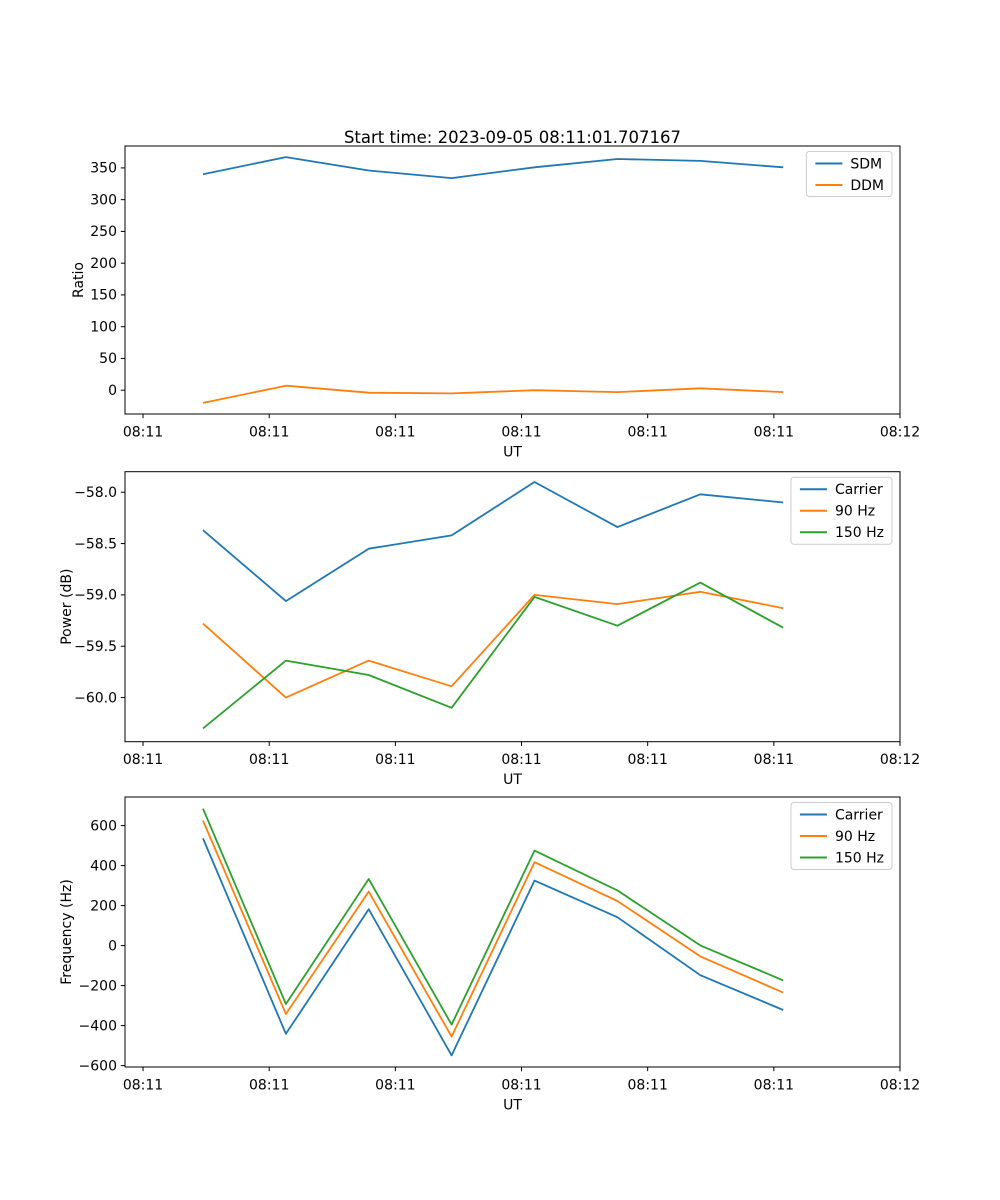 The image size is (1000, 1200). I want to click on y-tick-label: −400, so click(98, 1026).